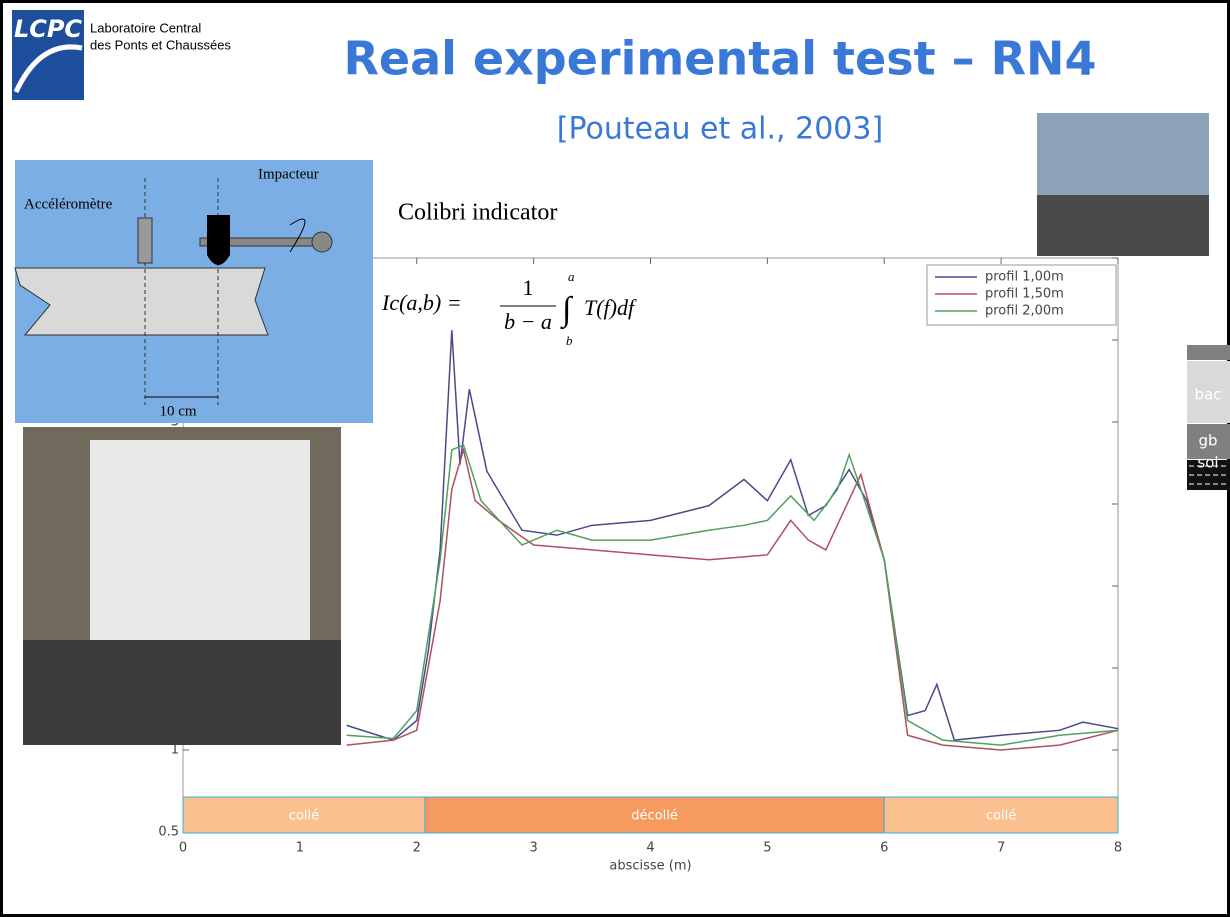  Describe the element at coordinates (533, 848) in the screenshot. I see `x-tick-label: 3` at that location.